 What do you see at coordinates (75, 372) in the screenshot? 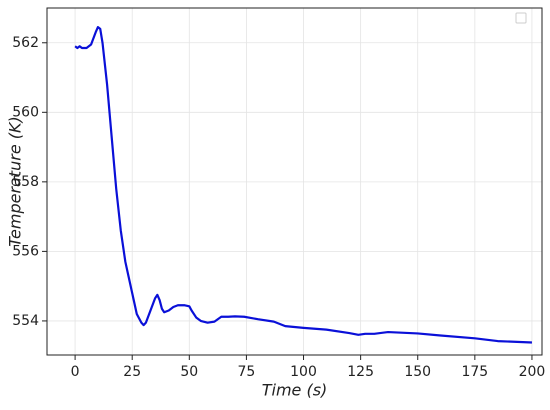
I see `x-tick-label: 0` at bounding box center [75, 372].